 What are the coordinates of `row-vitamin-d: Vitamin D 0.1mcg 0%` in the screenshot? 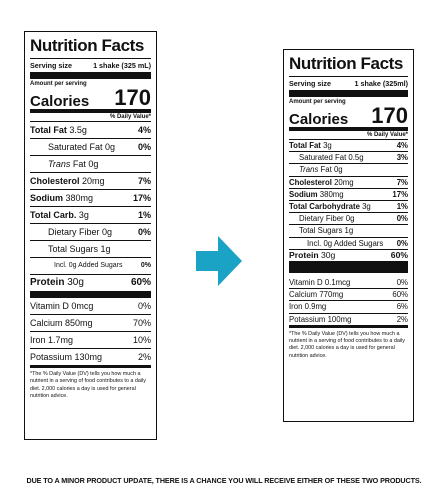 It's located at (348, 283).